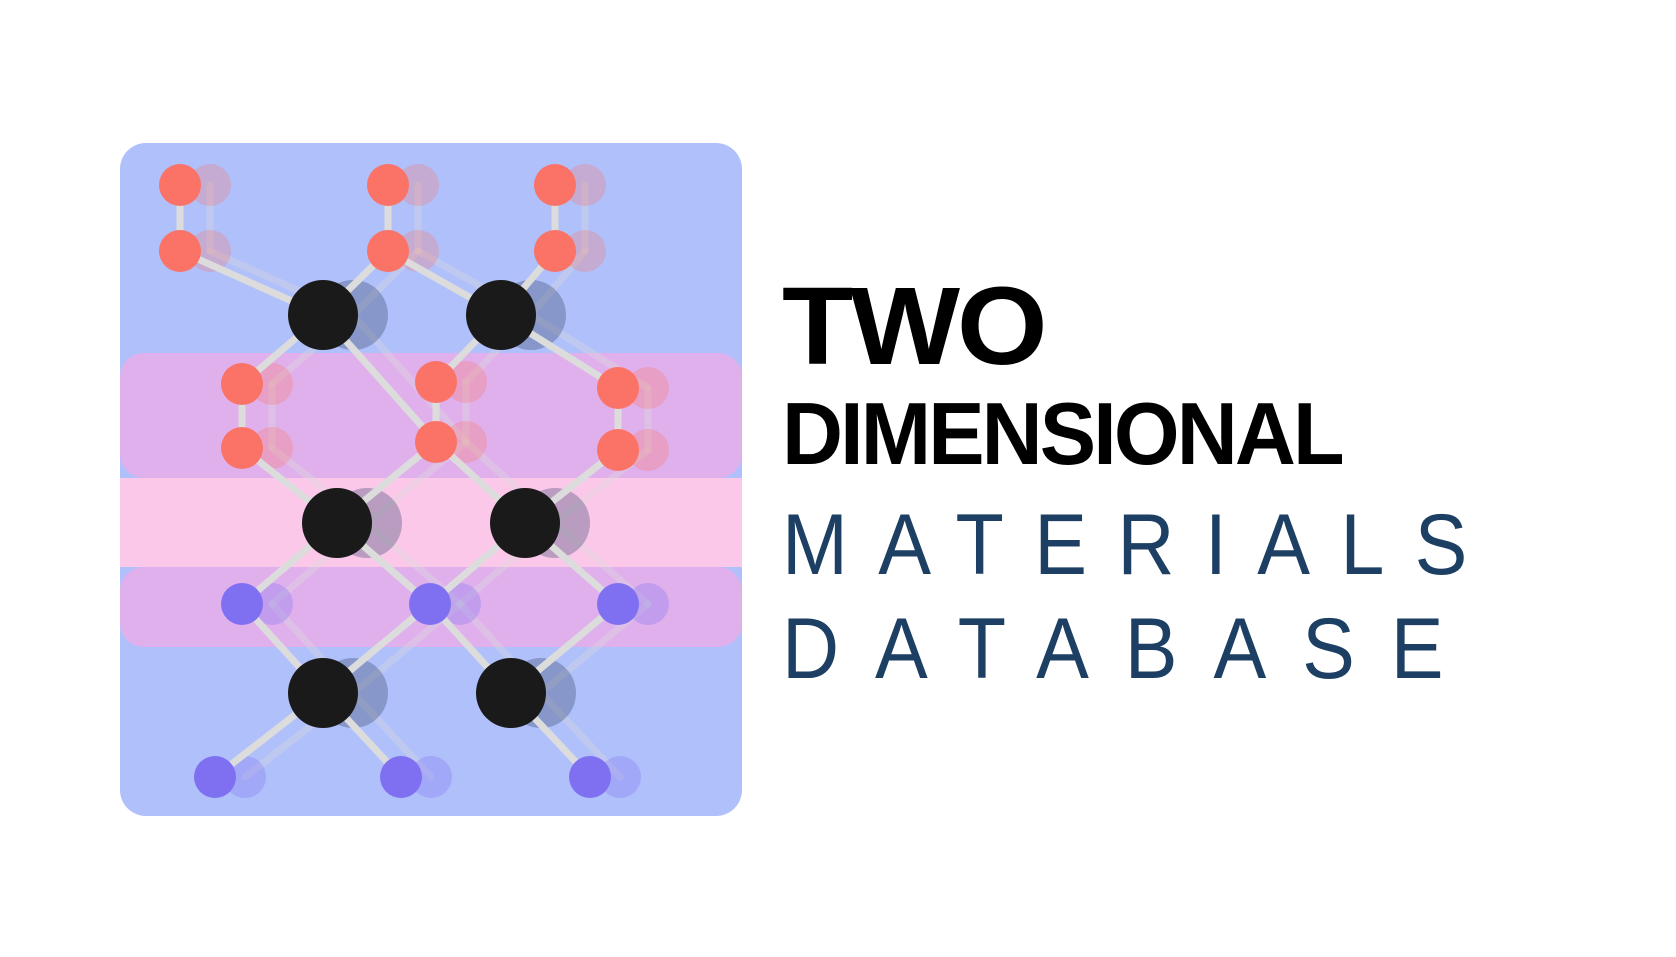 This screenshot has height=957, width=1676. I want to click on wordmark-line-two: TWO, so click(915, 326).